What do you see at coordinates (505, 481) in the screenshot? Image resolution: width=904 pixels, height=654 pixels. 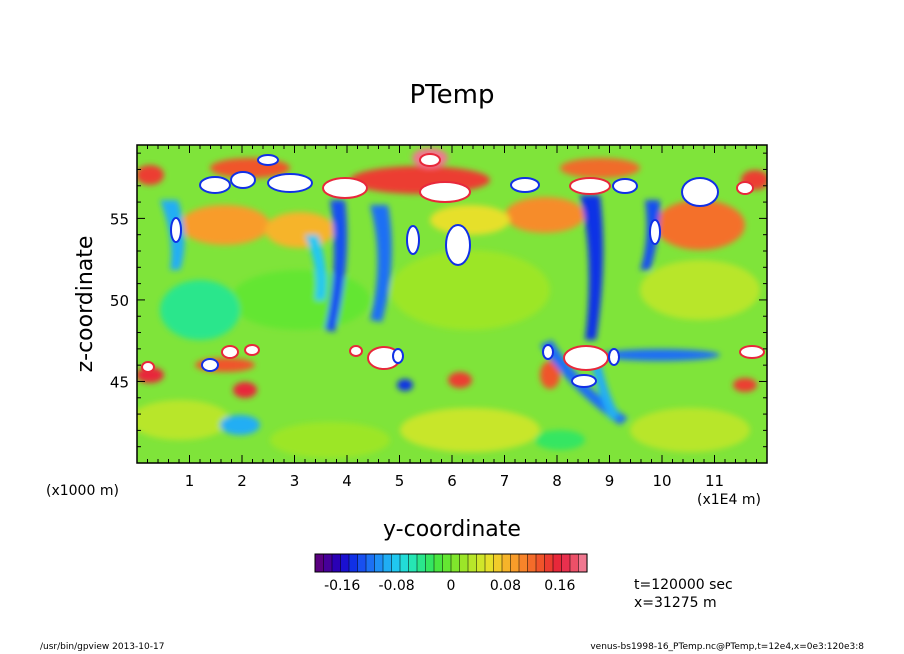 I see `x-tick-label: 7` at bounding box center [505, 481].